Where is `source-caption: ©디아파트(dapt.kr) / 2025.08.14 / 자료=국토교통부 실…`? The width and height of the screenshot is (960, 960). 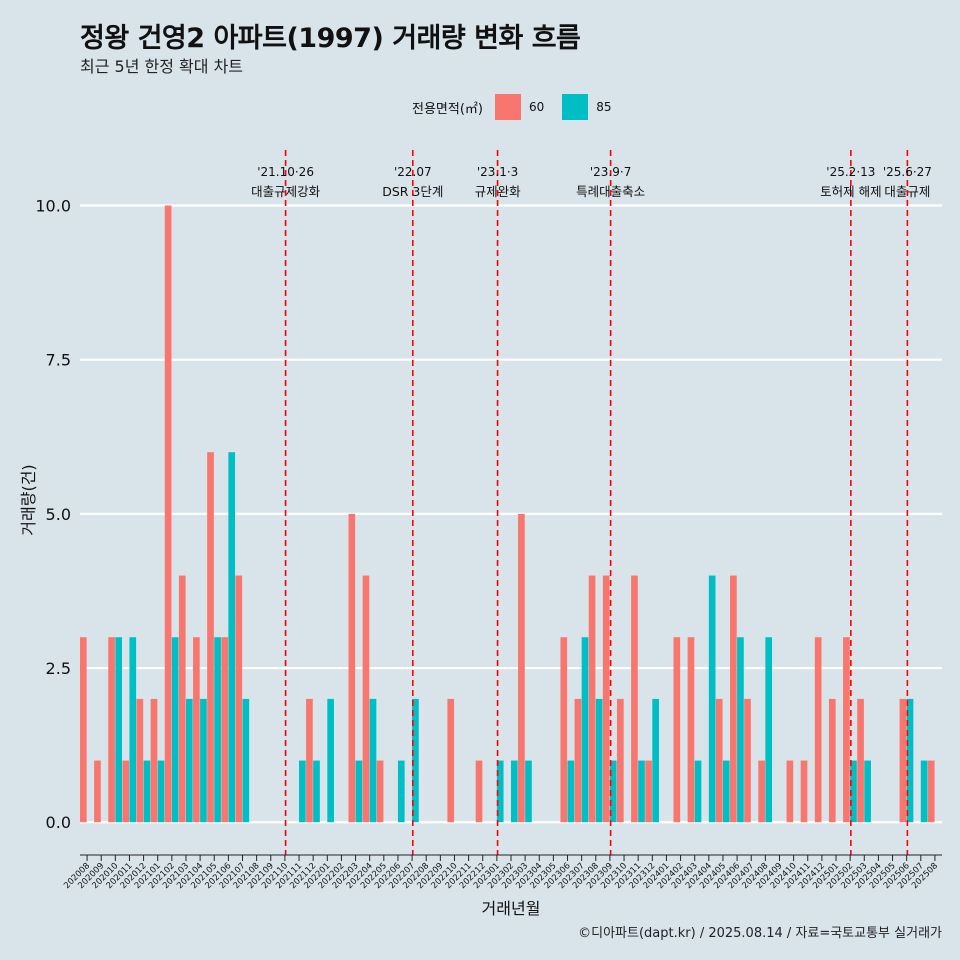 source-caption: ©디아파트(dapt.kr) / 2025.08.14 / 자료=국토교통부 실… is located at coordinates (760, 933).